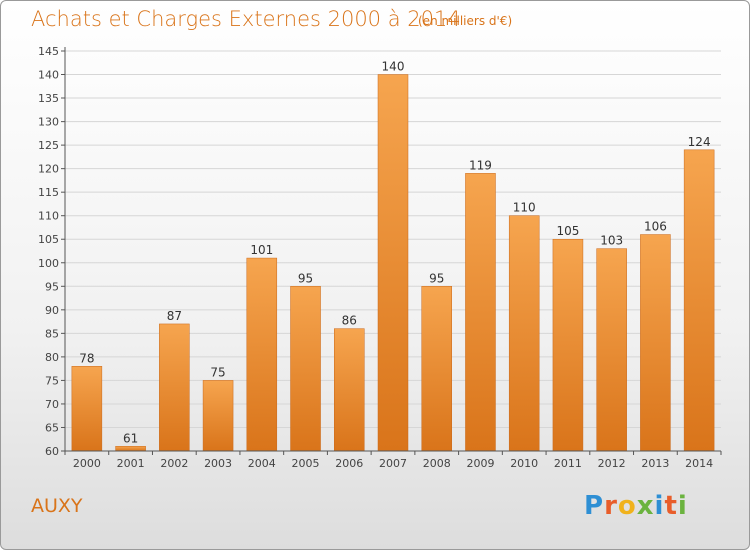  Describe the element at coordinates (568, 463) in the screenshot. I see `x-tick-label-2011: 2011` at that location.